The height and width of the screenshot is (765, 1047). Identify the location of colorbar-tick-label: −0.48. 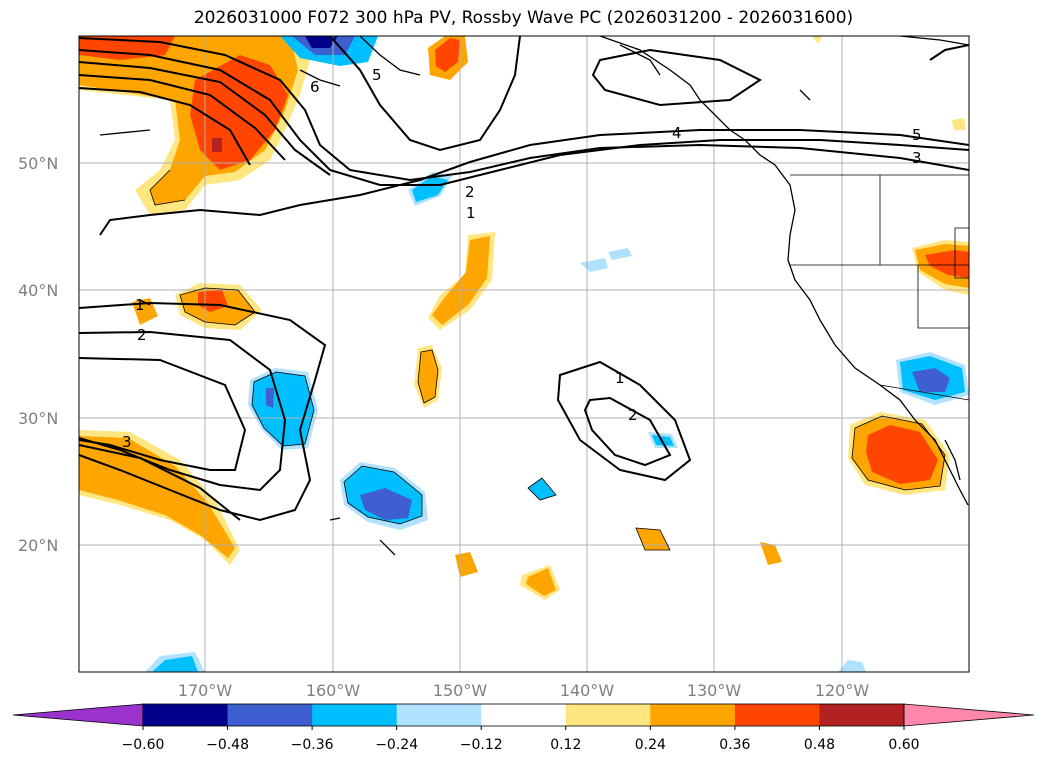
(227, 745).